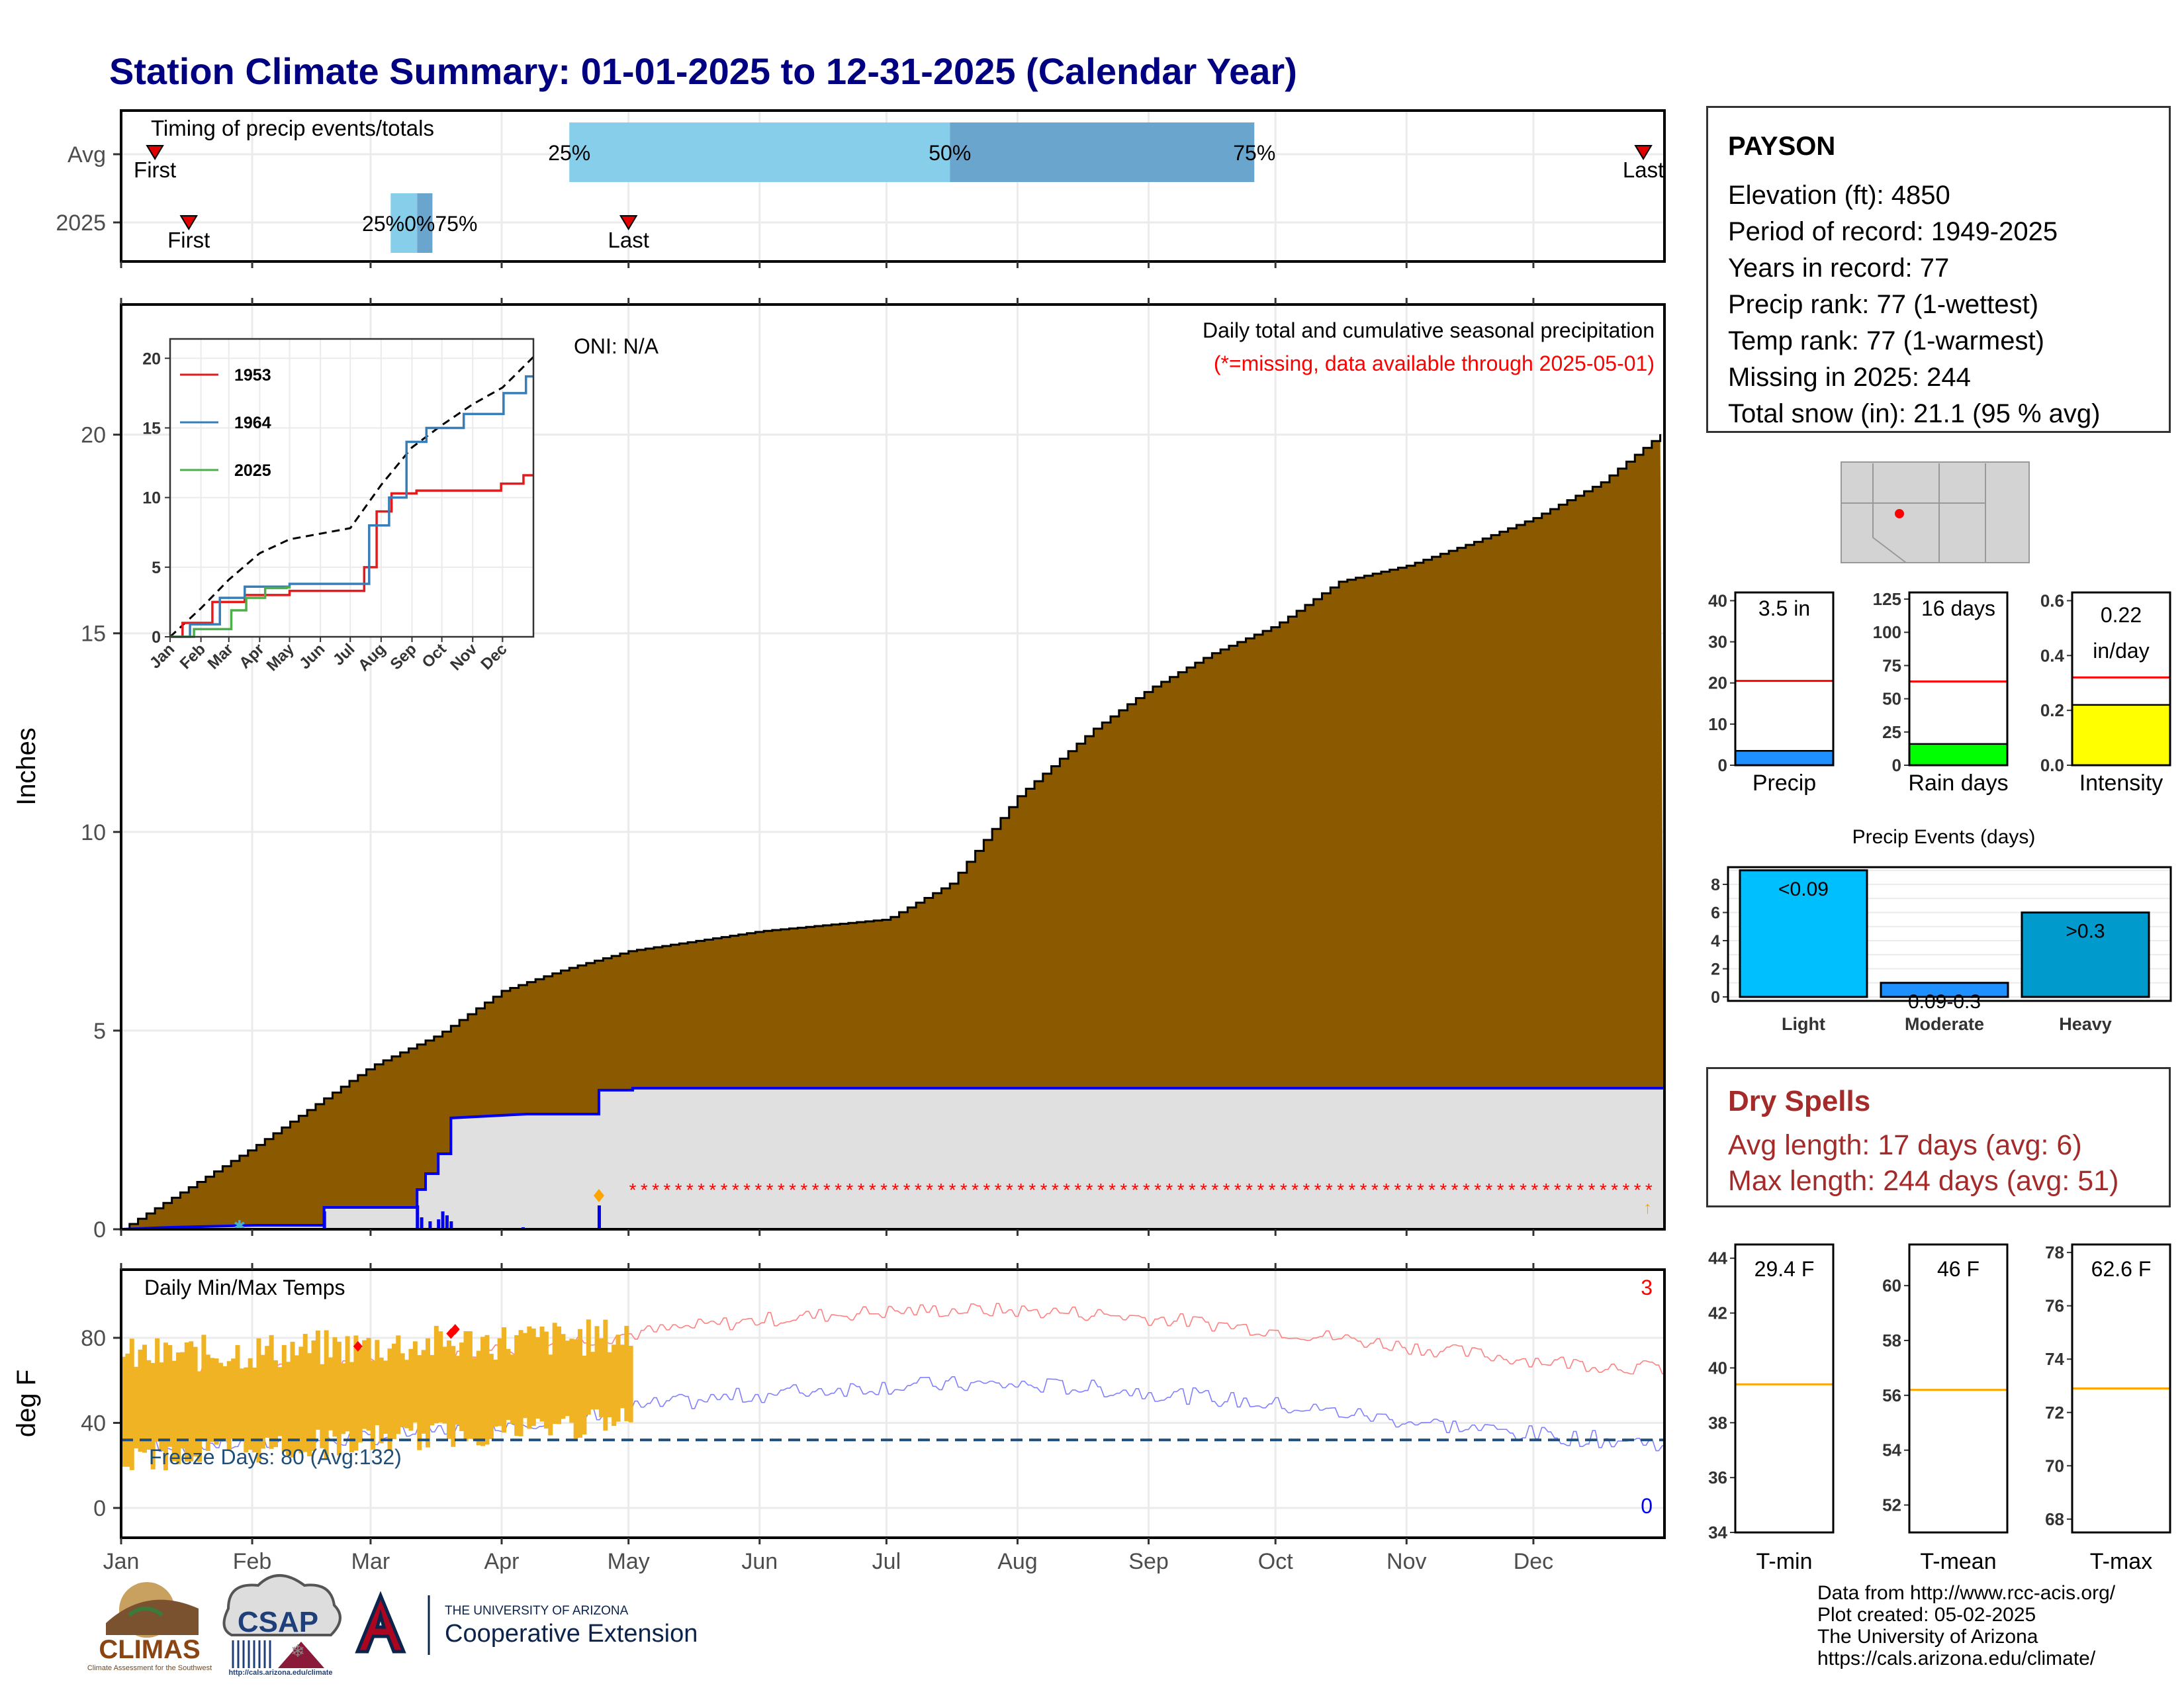  What do you see at coordinates (1883, 304) in the screenshot?
I see `station-precip-rank: Precip rank: 77 (1-wettest)` at bounding box center [1883, 304].